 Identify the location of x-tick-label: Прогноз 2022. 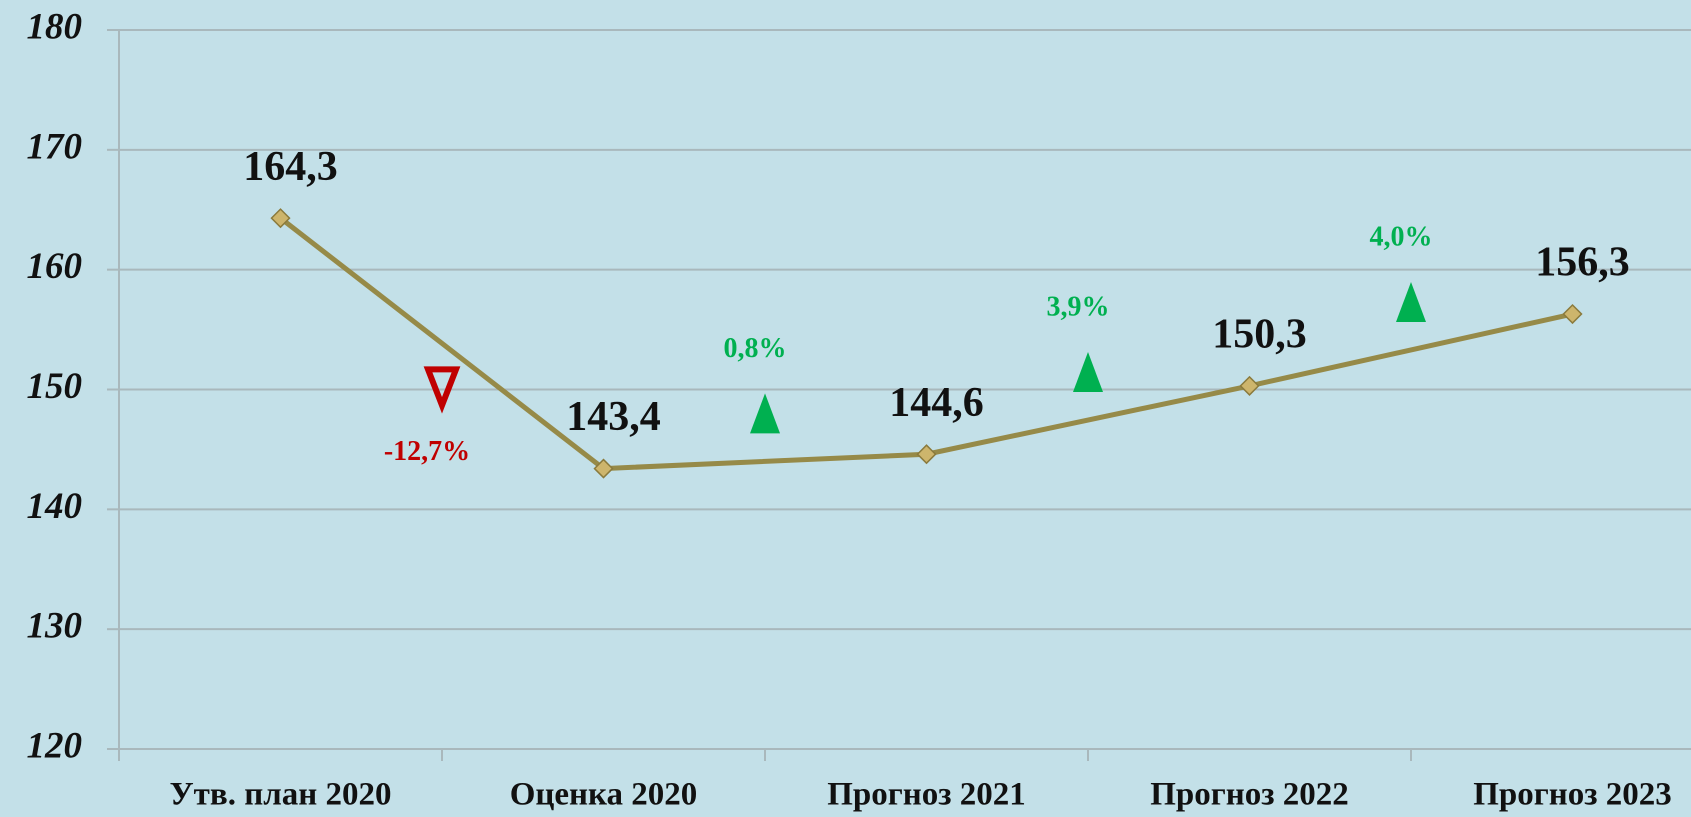
(1249, 795).